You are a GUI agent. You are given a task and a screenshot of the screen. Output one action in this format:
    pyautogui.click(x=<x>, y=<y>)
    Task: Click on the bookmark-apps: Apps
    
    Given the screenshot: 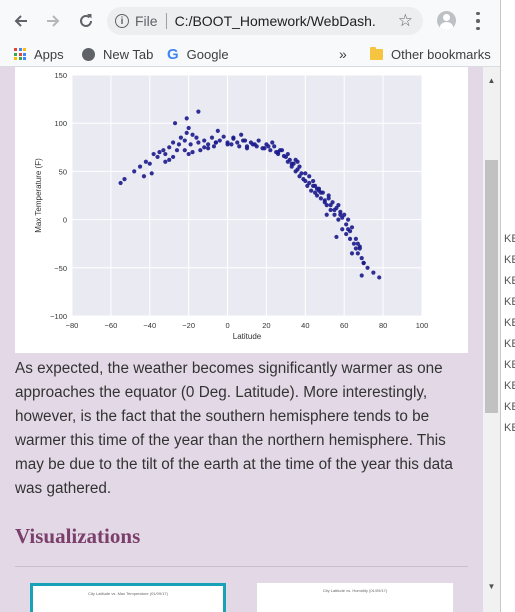 What is the action you would take?
    pyautogui.click(x=39, y=54)
    